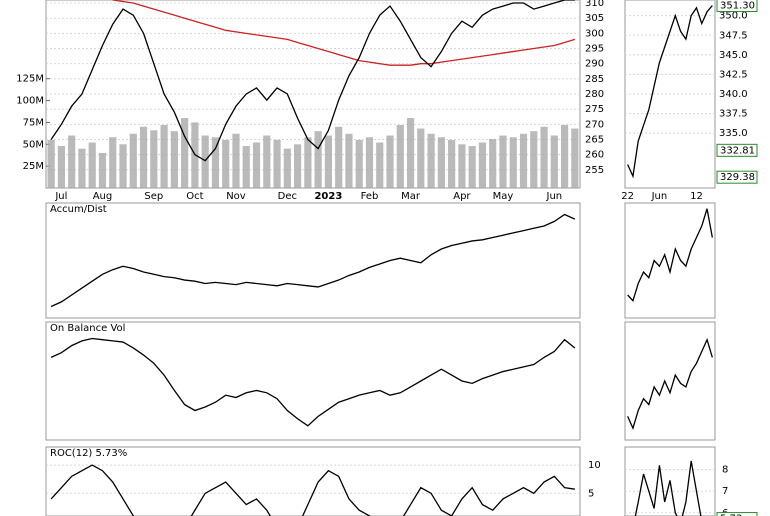 This screenshot has width=770, height=516. Describe the element at coordinates (594, 94) in the screenshot. I see `y-tick-label: 280` at that location.